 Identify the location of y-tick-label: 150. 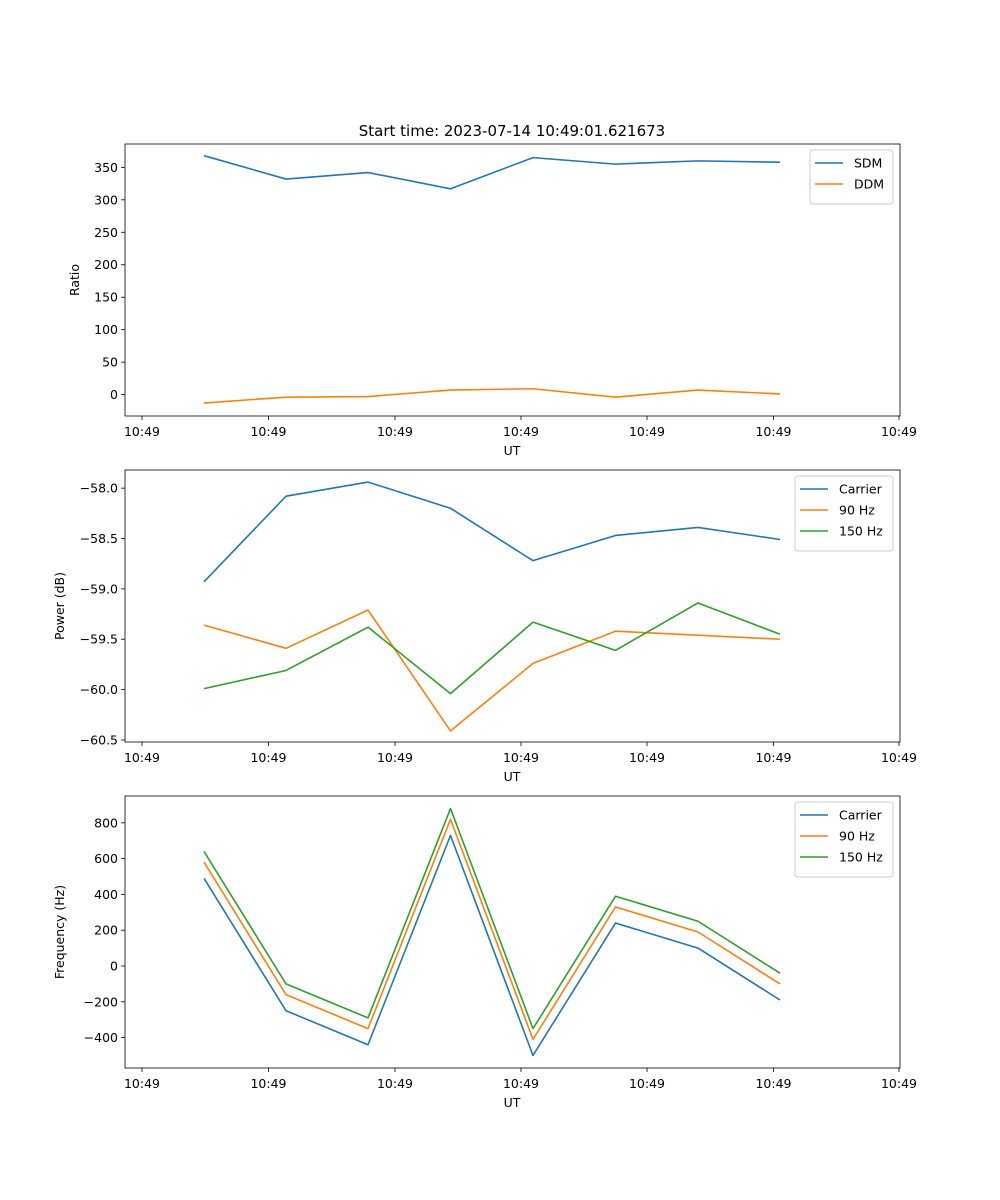
(106, 297).